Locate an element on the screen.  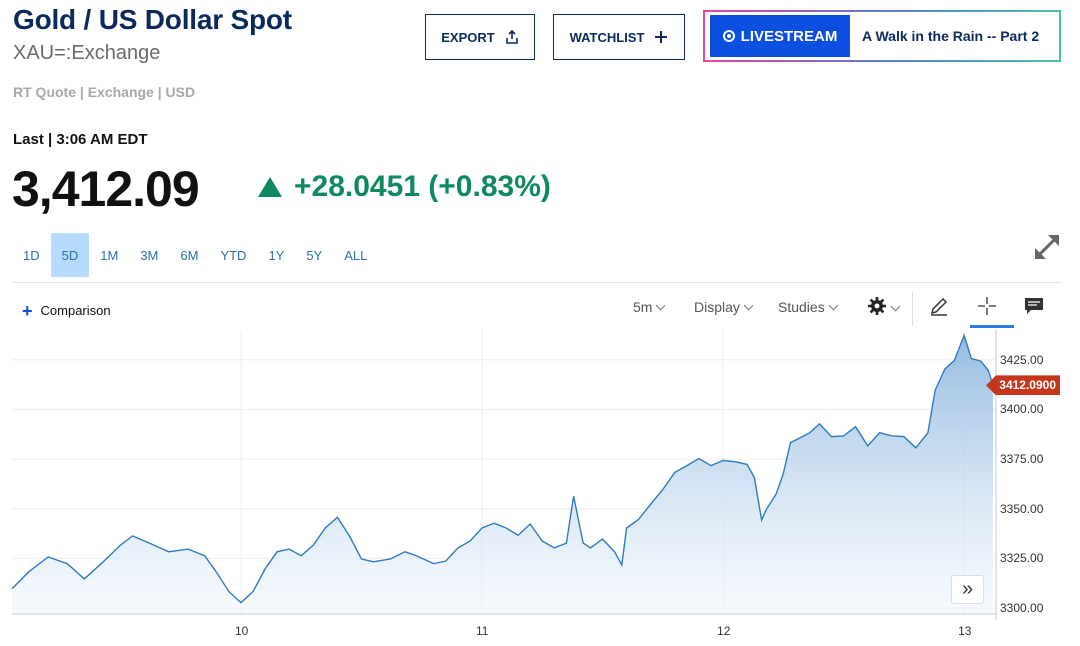
change-value: +28.0451 (+0.83%) is located at coordinates (422, 186).